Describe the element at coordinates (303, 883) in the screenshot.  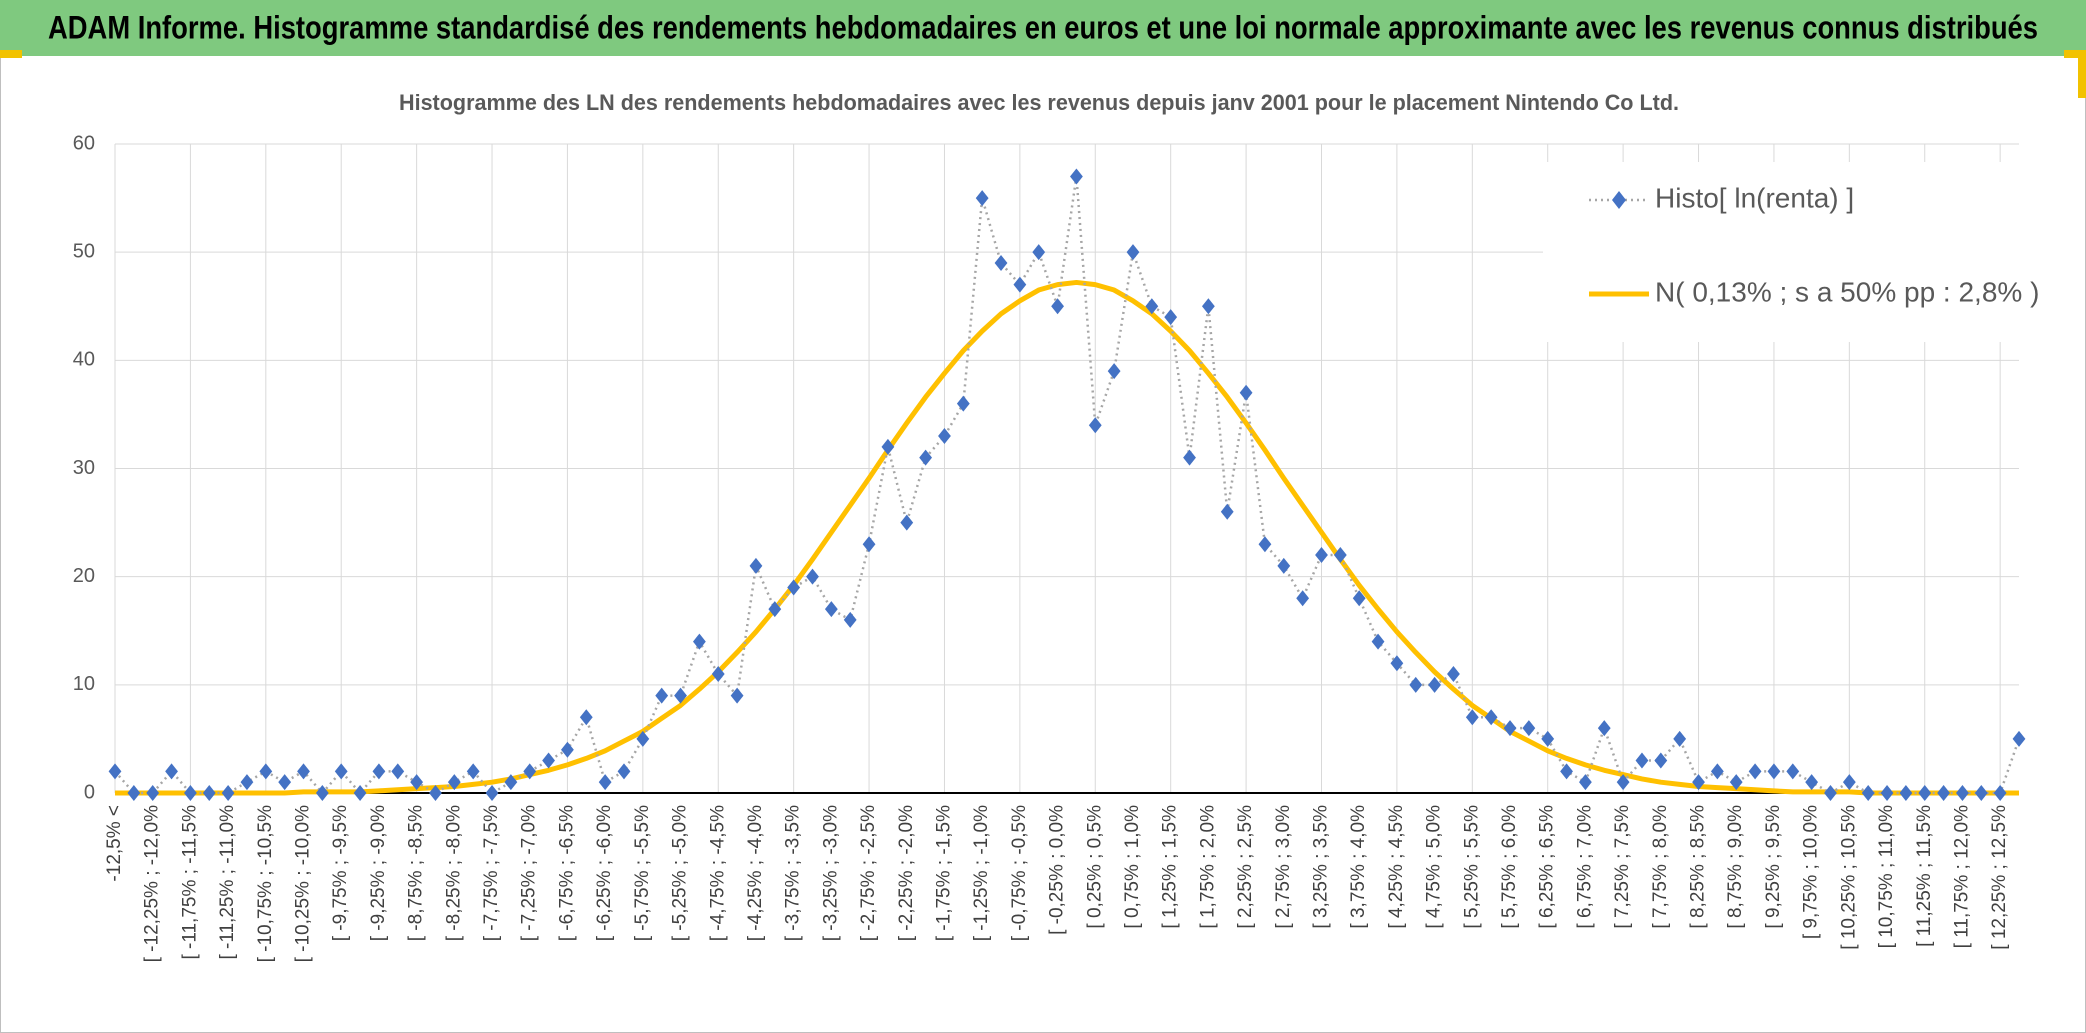
I see `x-tick-label: [ -10,25% ; -10,0%` at that location.